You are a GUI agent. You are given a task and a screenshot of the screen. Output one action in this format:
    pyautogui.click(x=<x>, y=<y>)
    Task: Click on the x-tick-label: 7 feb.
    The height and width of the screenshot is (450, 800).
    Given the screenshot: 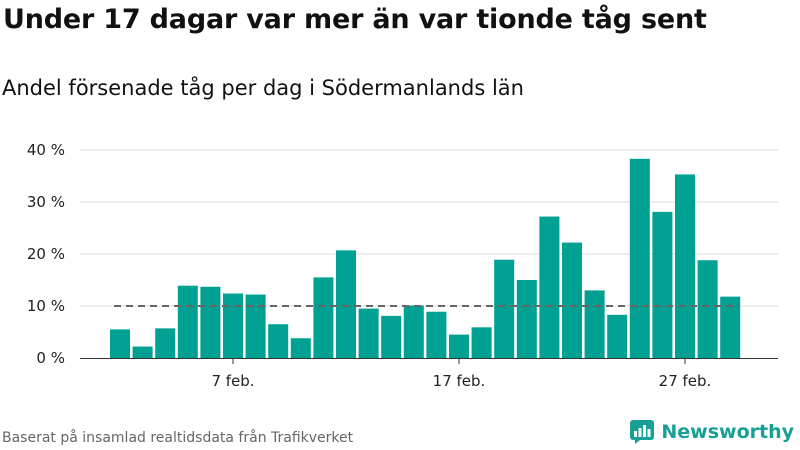 What is the action you would take?
    pyautogui.click(x=232, y=381)
    